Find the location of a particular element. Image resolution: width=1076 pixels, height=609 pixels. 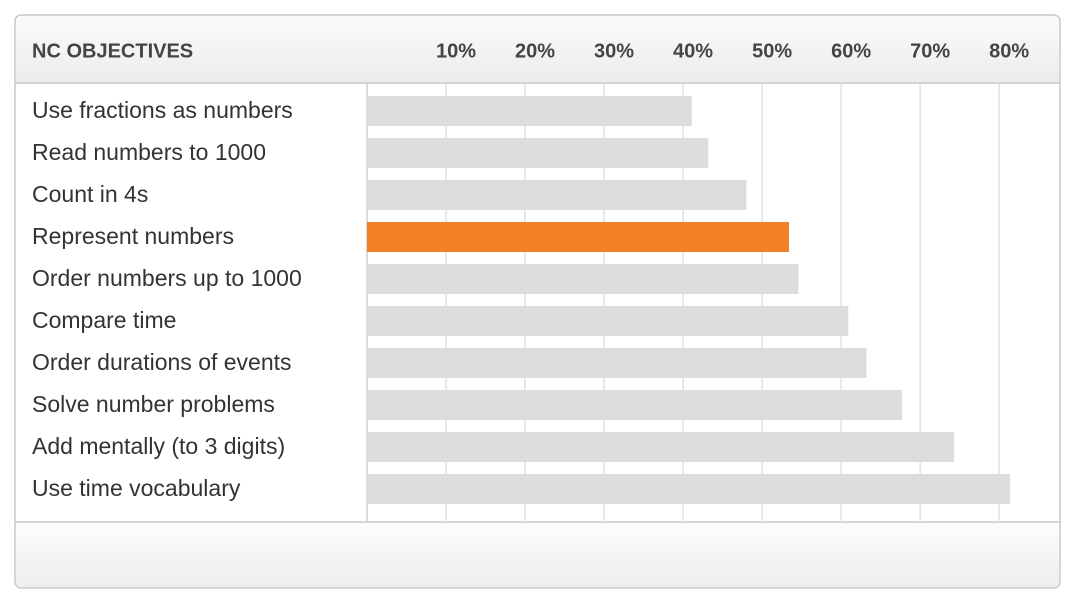

x-tick-label: 20% is located at coordinates (535, 51).